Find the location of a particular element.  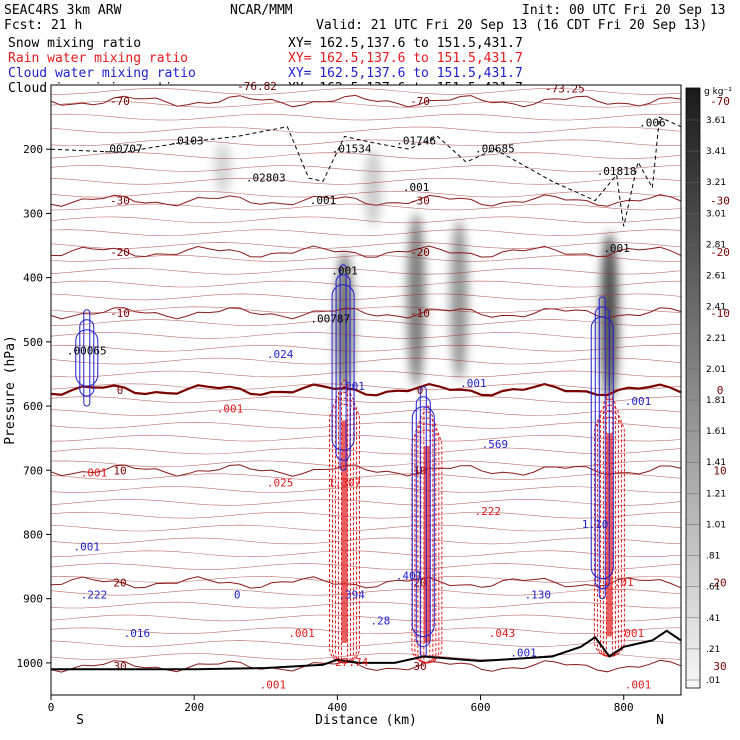

isotherm-label-3-1: -10 is located at coordinates (420, 313).